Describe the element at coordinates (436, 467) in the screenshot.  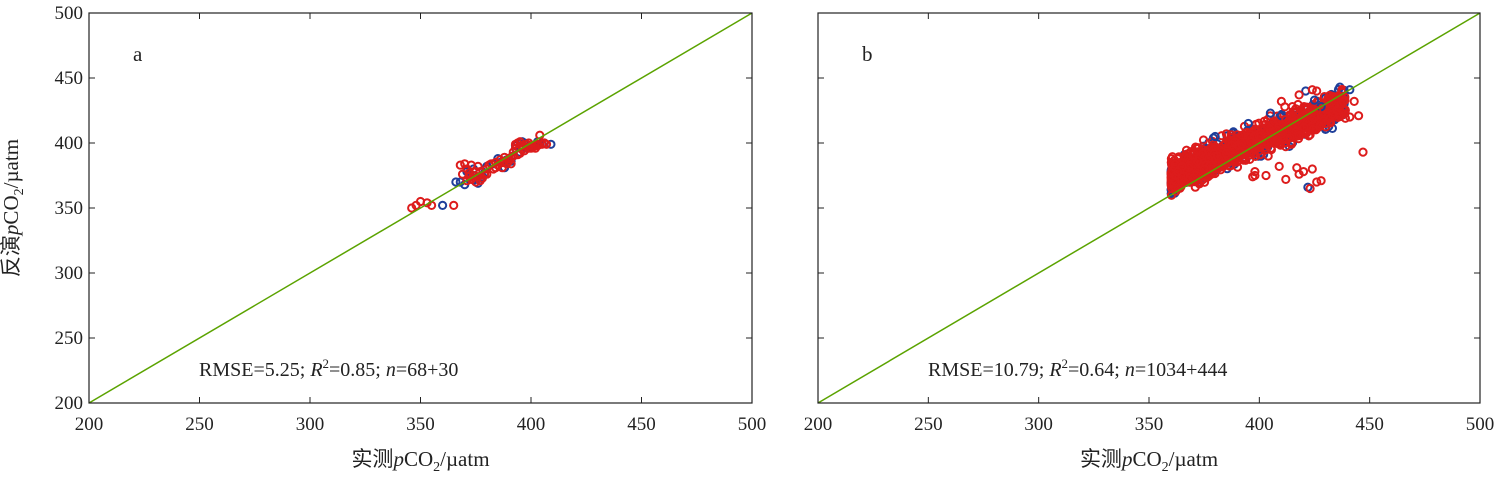
I see `panel-a-x-label-sub: 2` at that location.